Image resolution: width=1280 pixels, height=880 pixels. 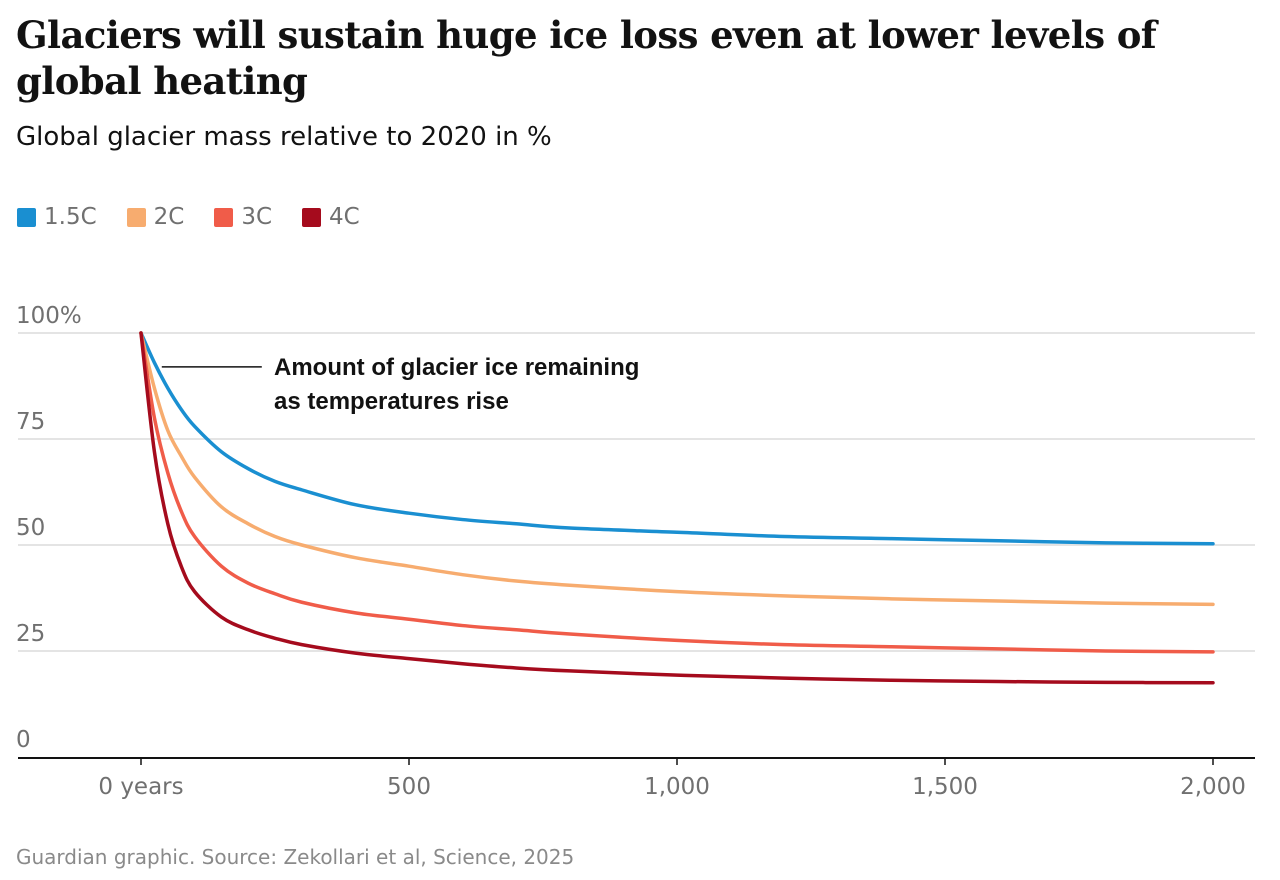 What do you see at coordinates (30, 528) in the screenshot?
I see `y-tick-label: 50` at bounding box center [30, 528].